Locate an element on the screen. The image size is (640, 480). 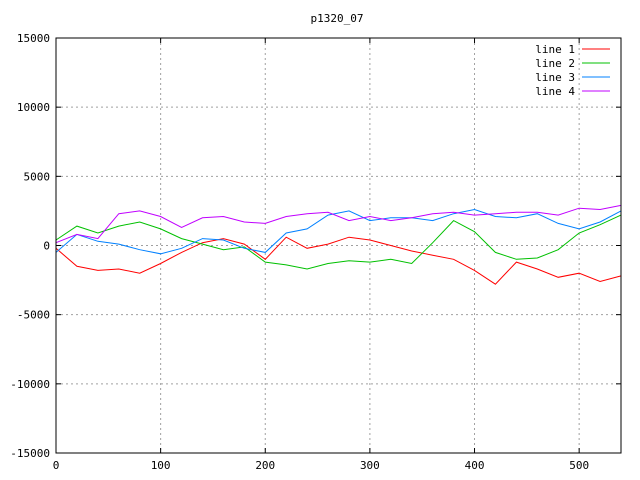
chart-title: p1320_07 is located at coordinates (337, 18).